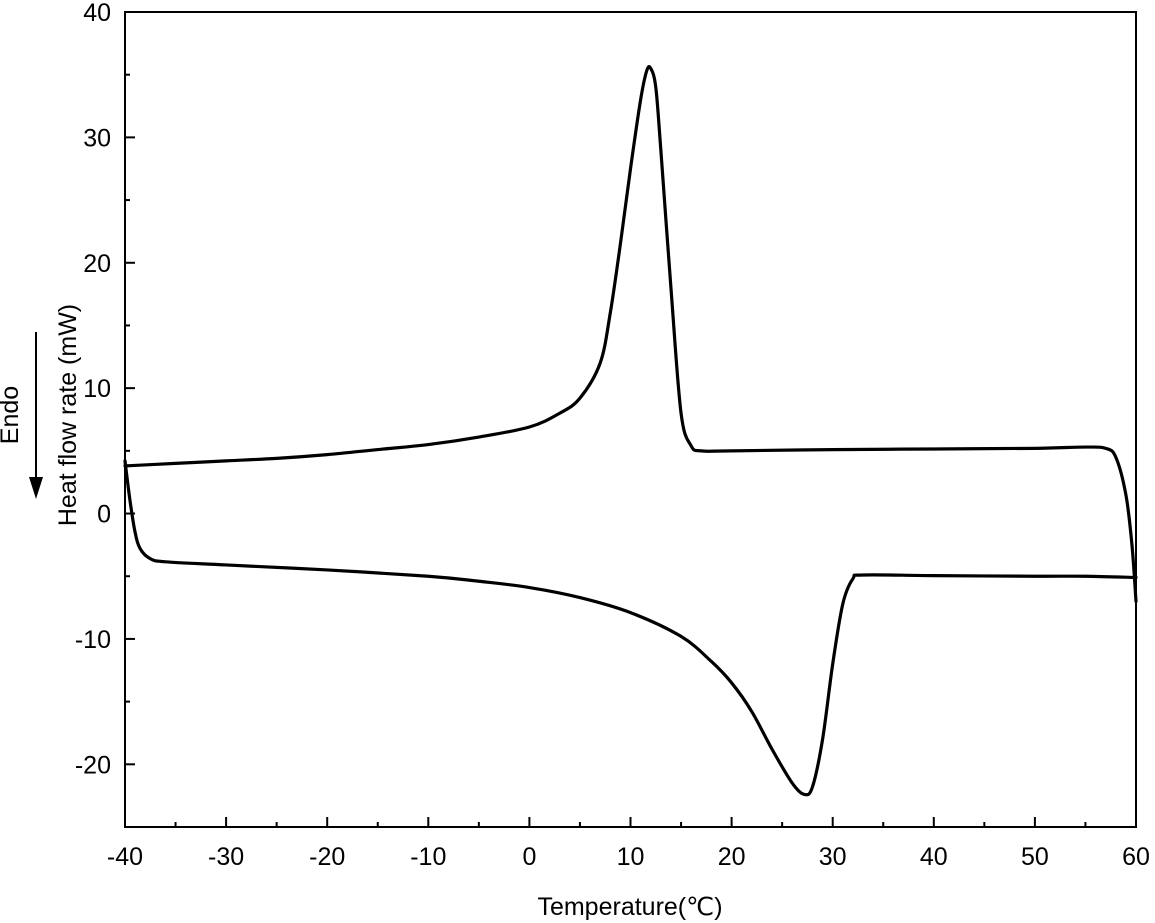 This screenshot has width=1155, height=923. Describe the element at coordinates (97, 389) in the screenshot. I see `y-tick-label: 10` at that location.